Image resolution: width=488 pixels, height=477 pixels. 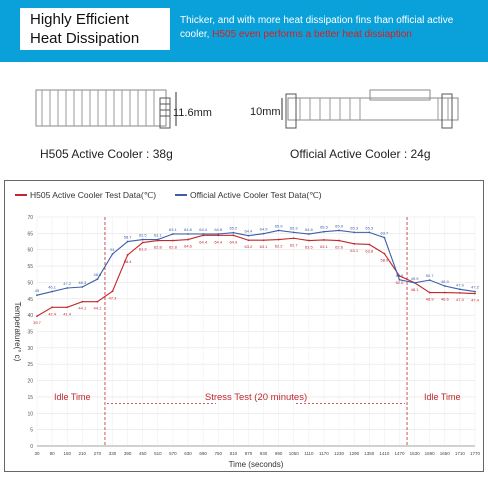 I want to click on data-label: 45, so click(x=37, y=290).